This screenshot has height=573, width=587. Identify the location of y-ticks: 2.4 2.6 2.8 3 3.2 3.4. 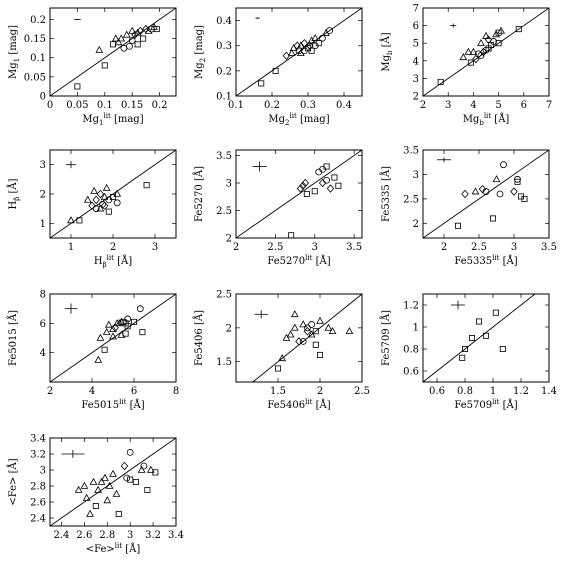
(103, 479).